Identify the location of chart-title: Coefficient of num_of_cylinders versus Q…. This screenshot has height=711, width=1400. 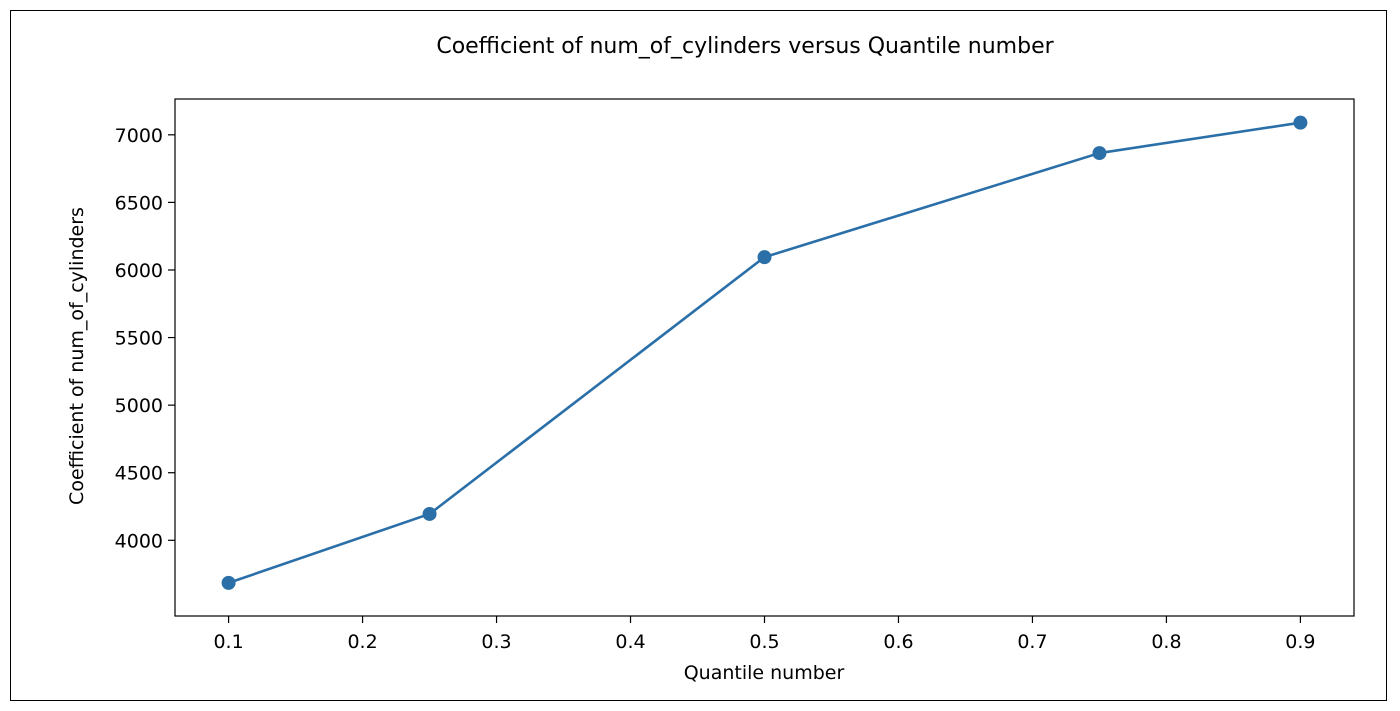
(745, 46).